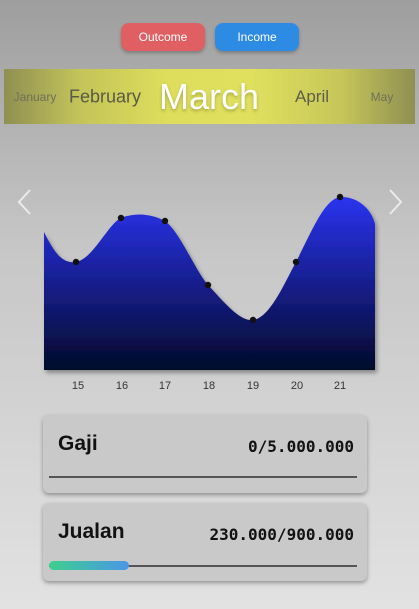 This screenshot has height=609, width=419. I want to click on x-tick-label: 19, so click(253, 386).